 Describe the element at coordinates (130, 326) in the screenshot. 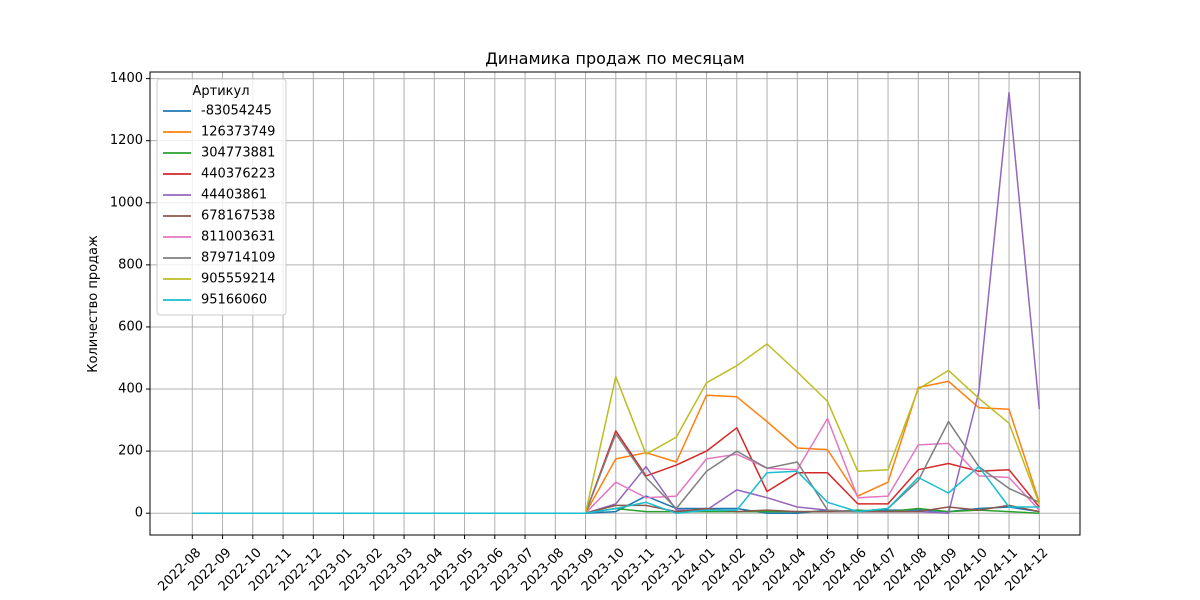

I see `y-tick-label: 600` at that location.